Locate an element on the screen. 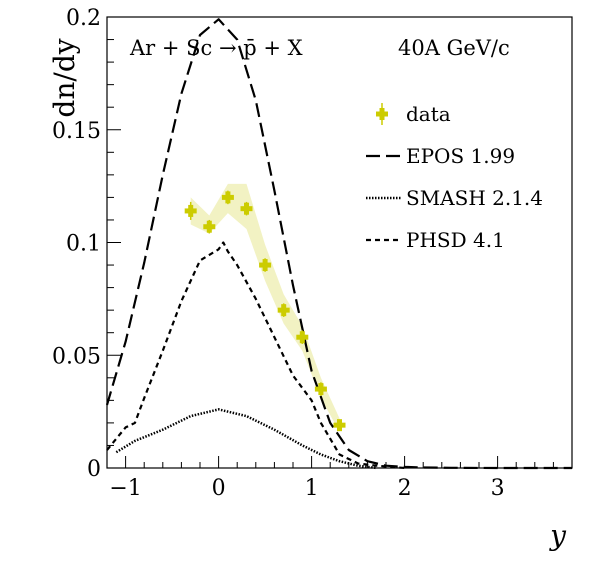  y-tick-label: 0.05 is located at coordinates (76, 356).